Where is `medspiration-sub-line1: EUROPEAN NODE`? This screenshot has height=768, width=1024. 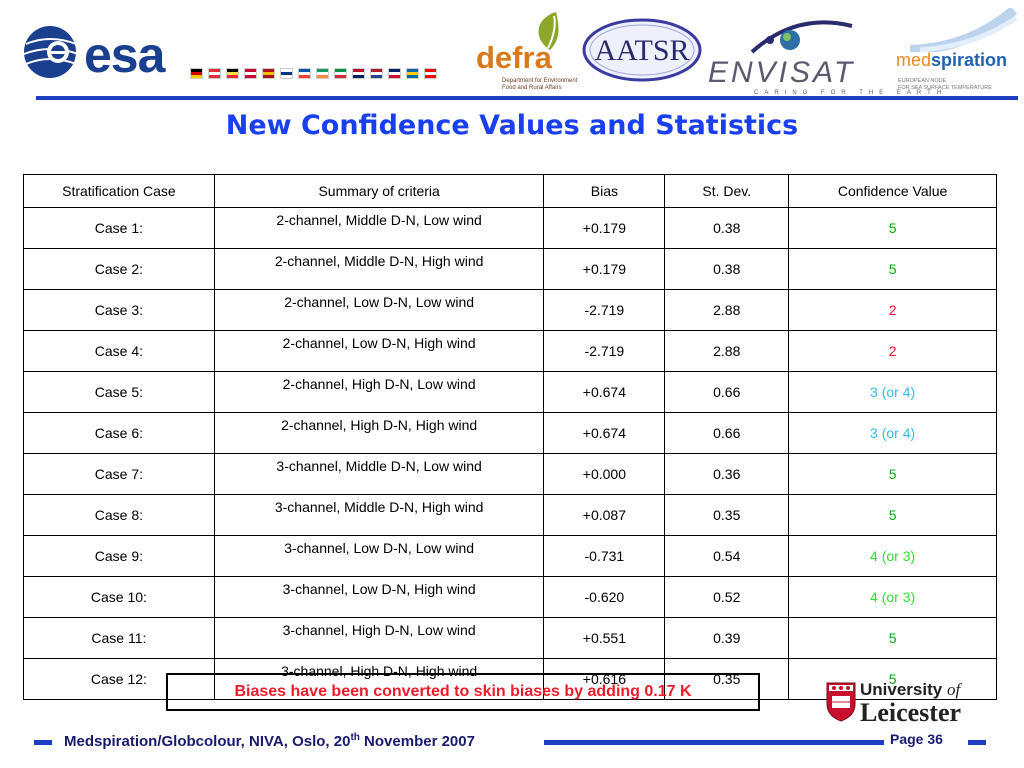
medspiration-sub-line1: EUROPEAN NODE is located at coordinates (922, 81).